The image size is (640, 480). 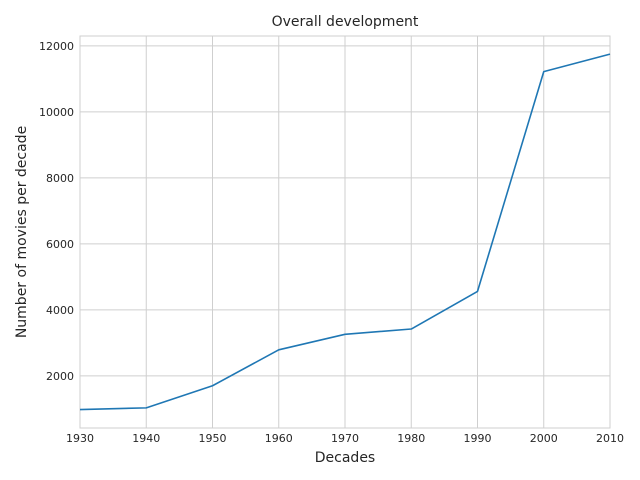 I want to click on x-tick-label: 1930, so click(x=80, y=438).